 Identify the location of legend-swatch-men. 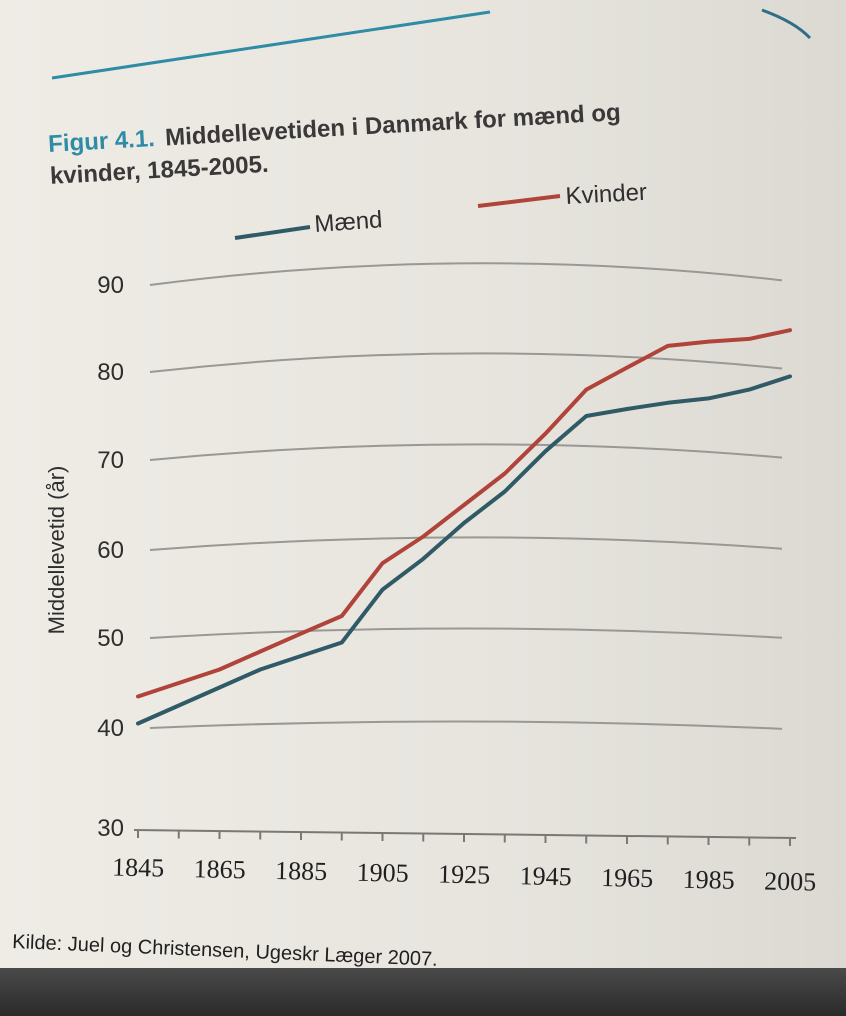
(272, 232).